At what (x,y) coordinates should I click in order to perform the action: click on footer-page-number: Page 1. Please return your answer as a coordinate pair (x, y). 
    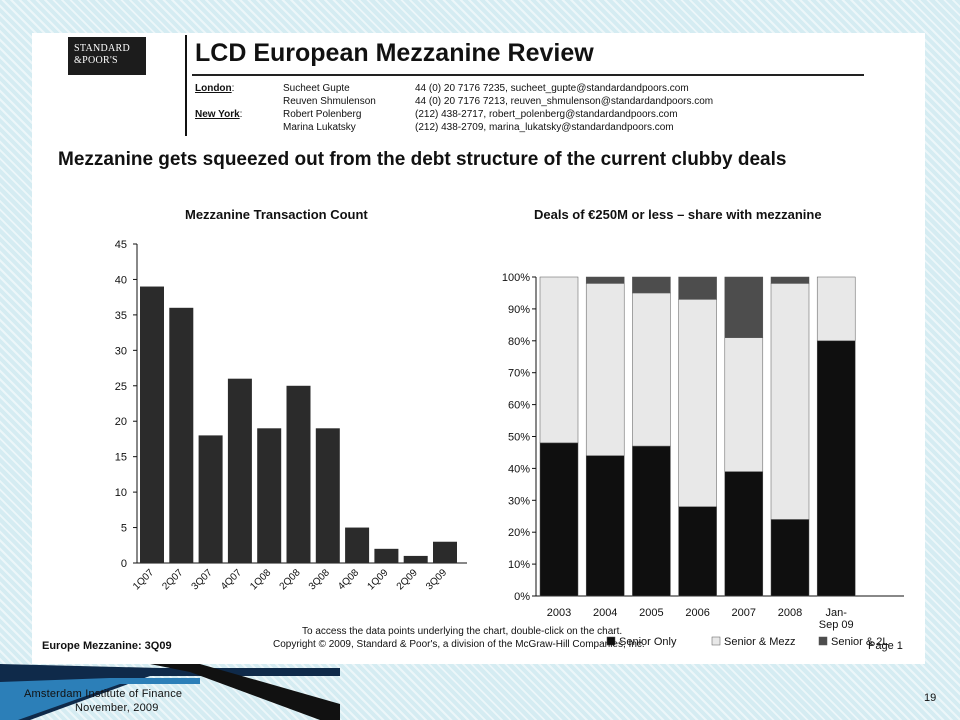
    Looking at the image, I should click on (885, 646).